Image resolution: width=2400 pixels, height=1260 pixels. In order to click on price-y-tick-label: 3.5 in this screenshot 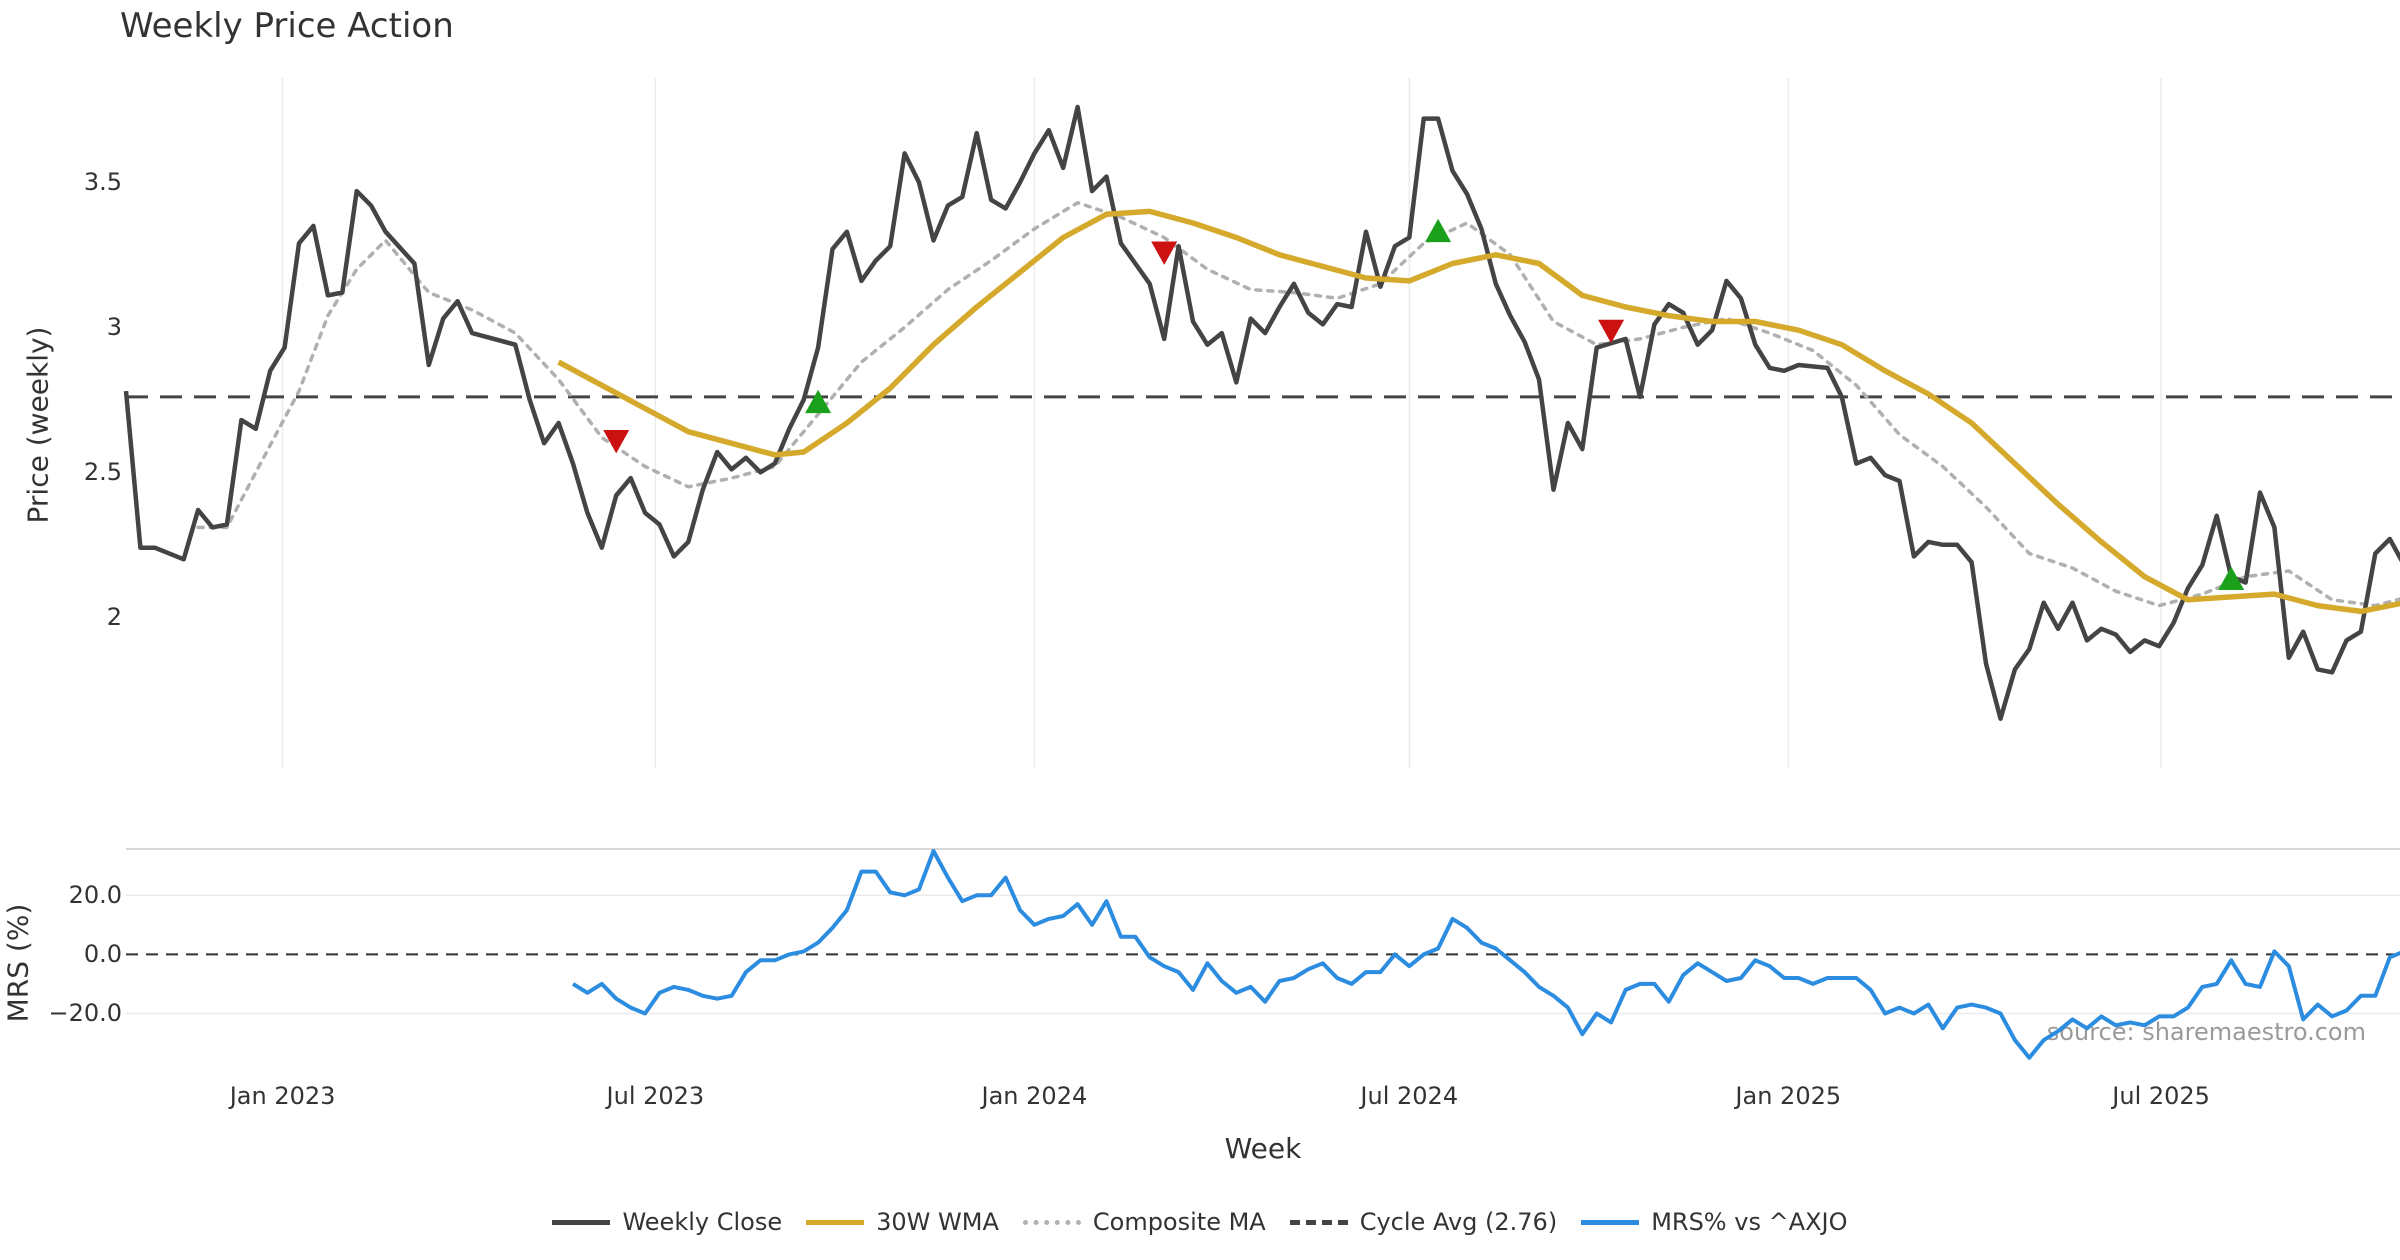, I will do `click(102, 182)`.